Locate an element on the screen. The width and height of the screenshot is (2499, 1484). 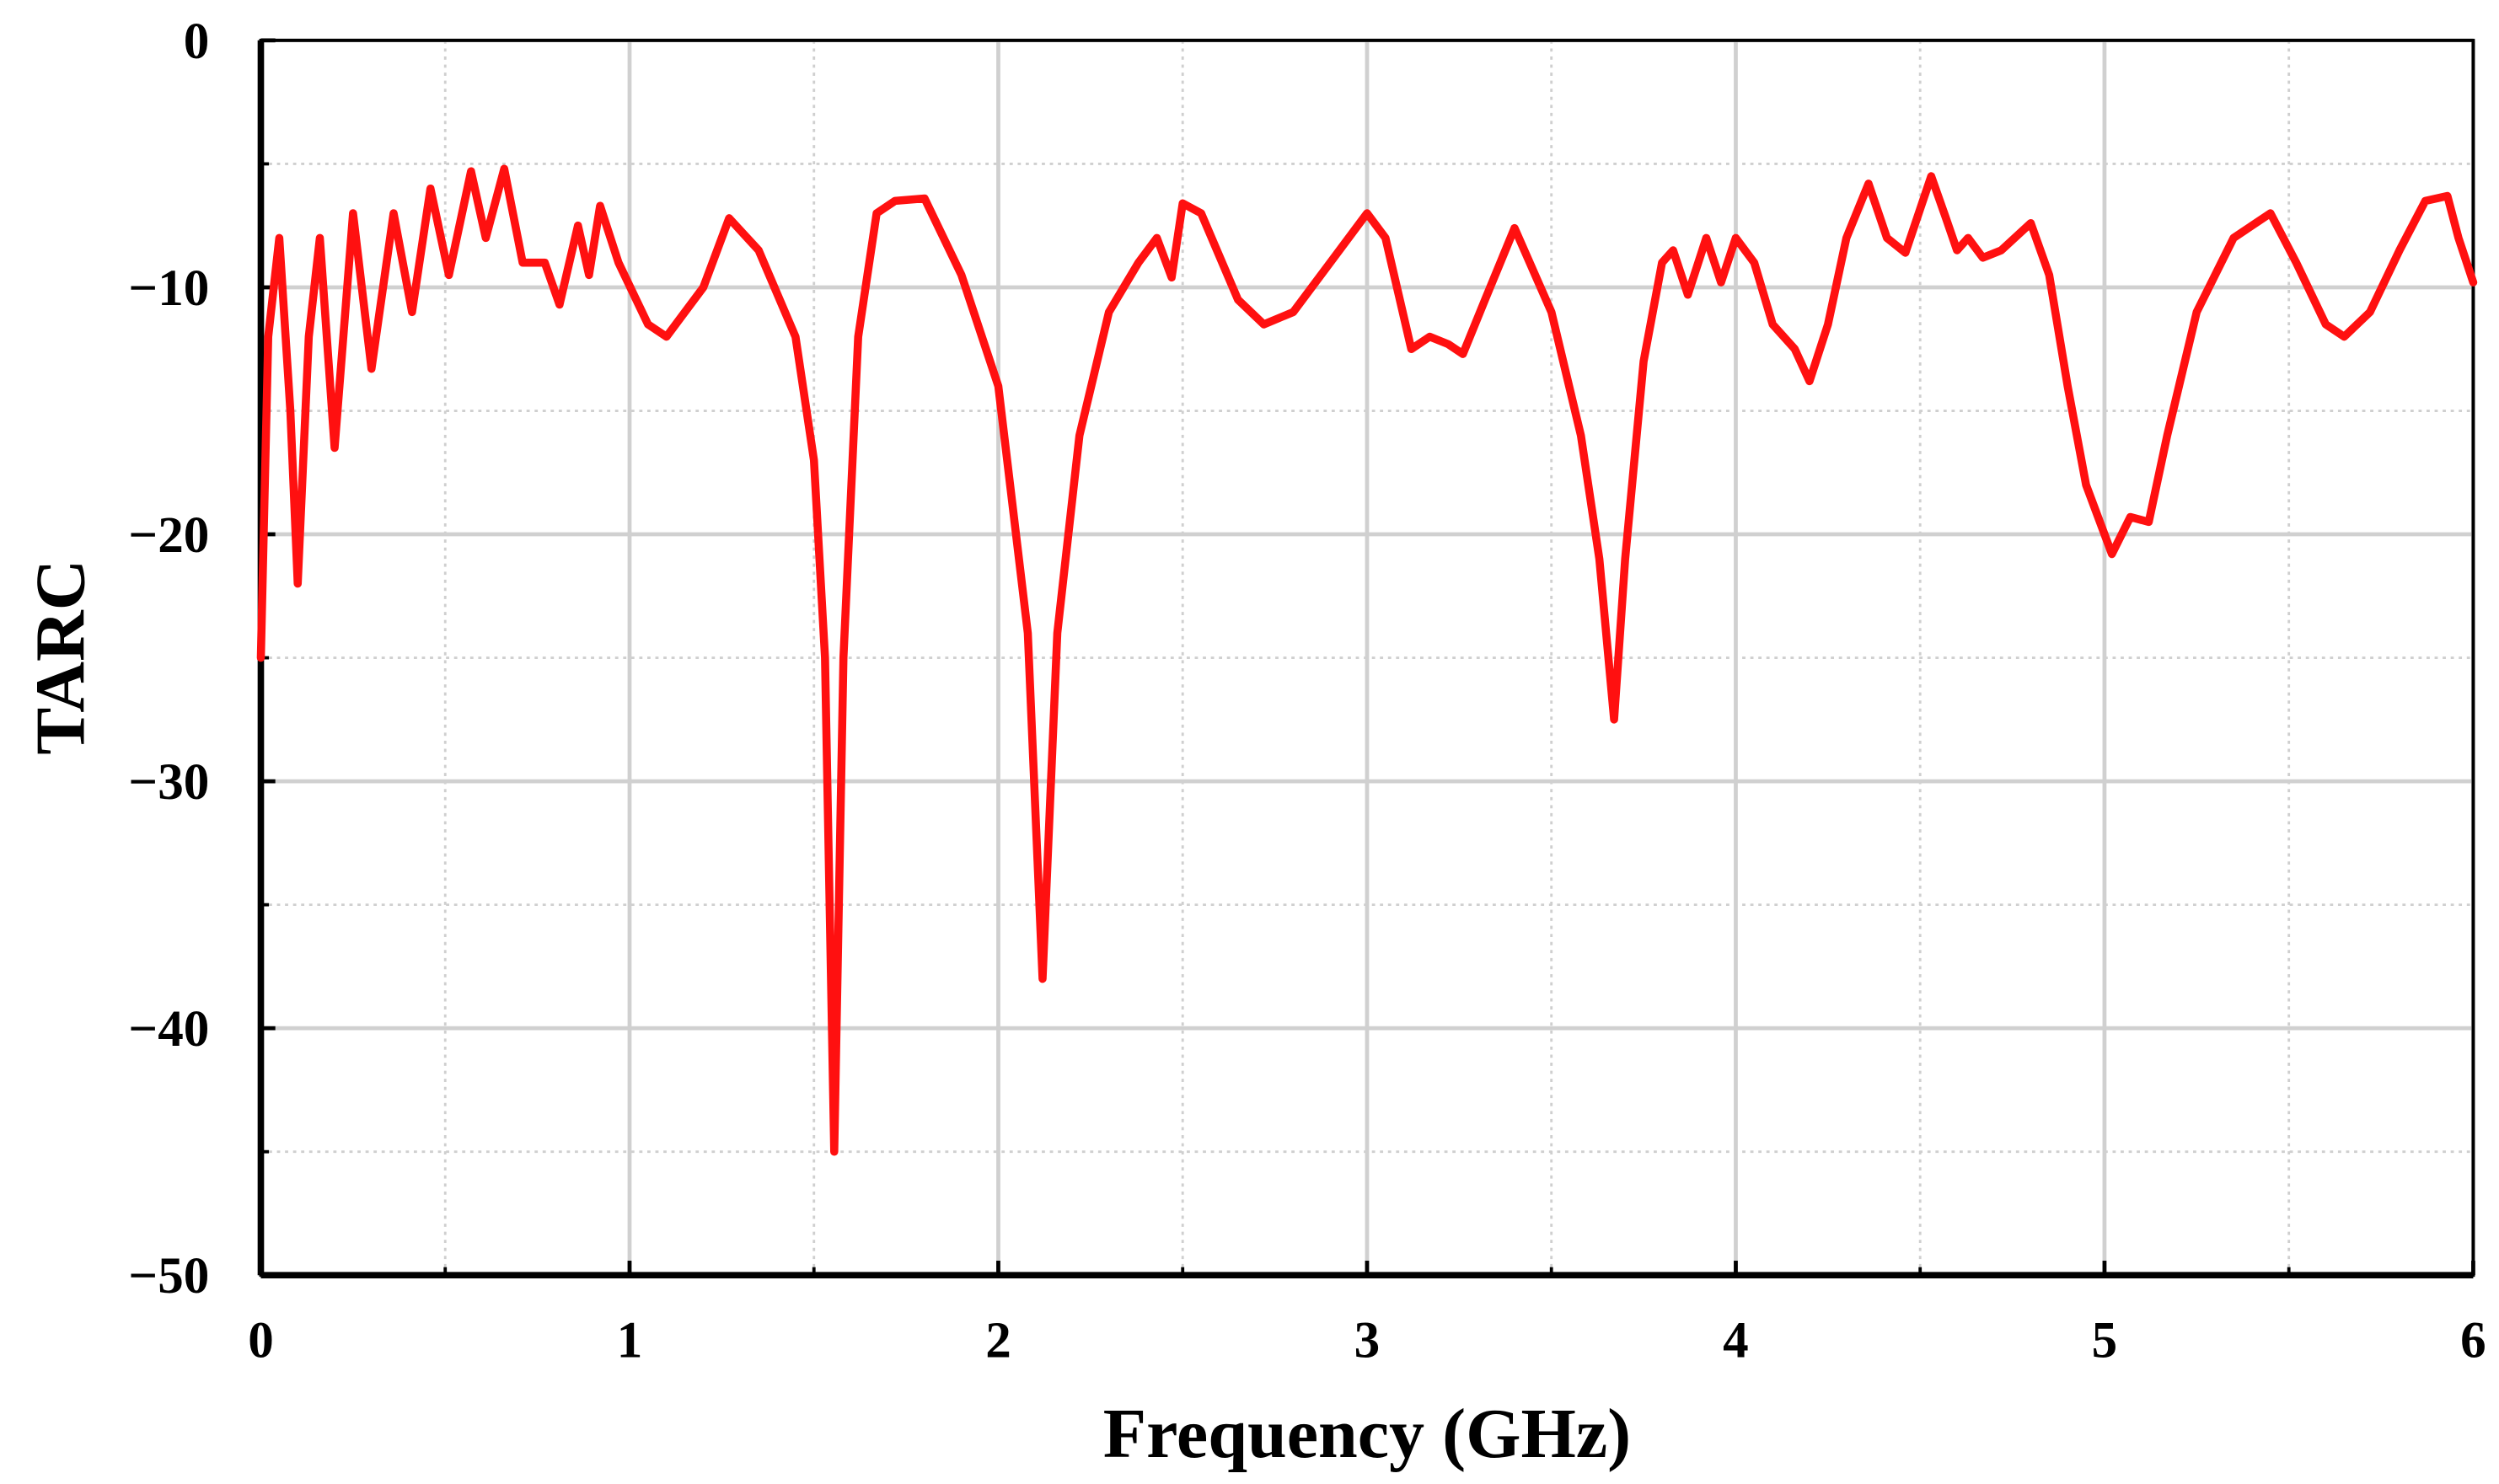
x-tick-label: 6 is located at coordinates (2473, 1341).